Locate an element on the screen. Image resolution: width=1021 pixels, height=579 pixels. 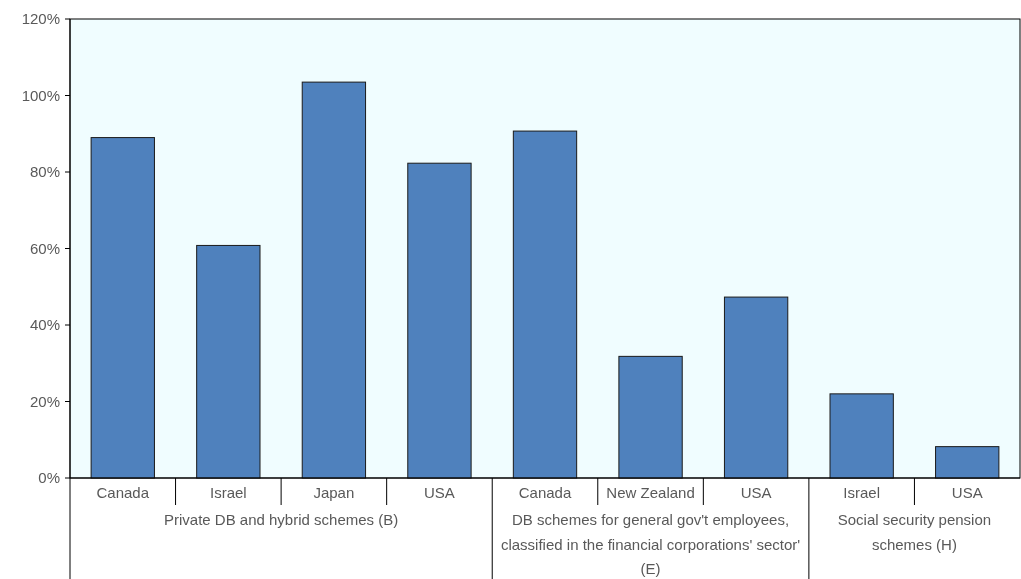
y-tick-label: 0% is located at coordinates (49, 478).